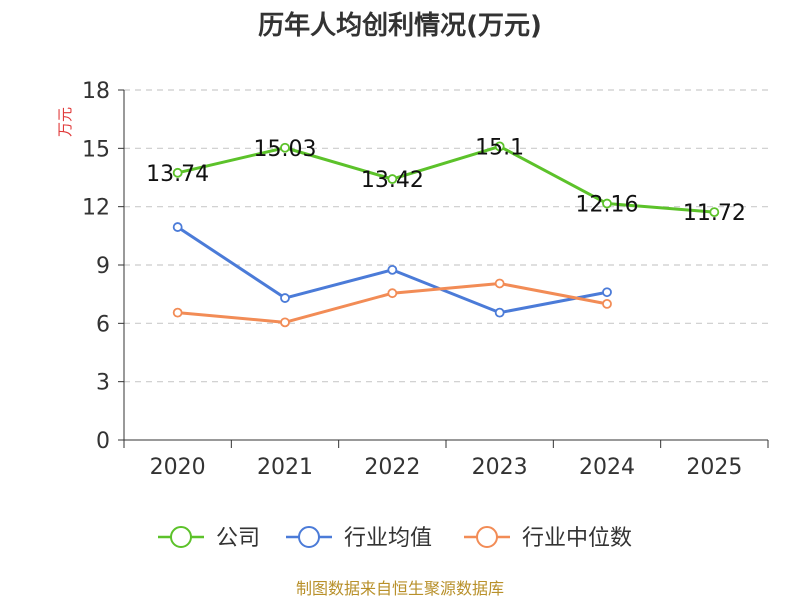 The image size is (800, 600). I want to click on series-line, so click(446, 179).